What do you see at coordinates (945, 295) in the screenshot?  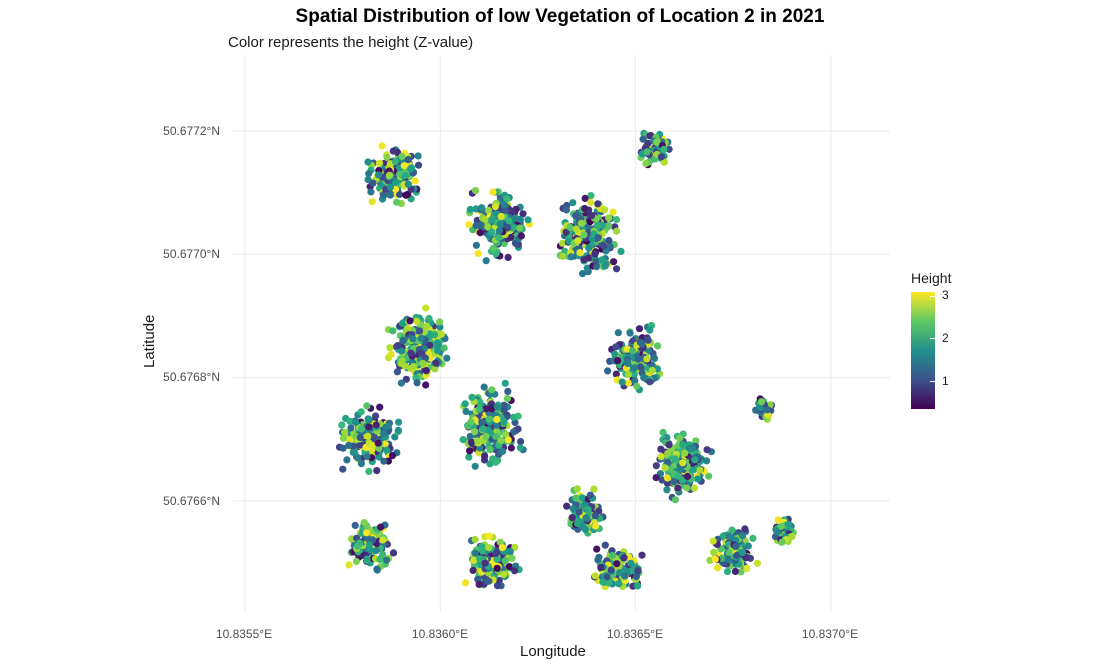 I see `legend-tick-label-3: 3` at bounding box center [945, 295].